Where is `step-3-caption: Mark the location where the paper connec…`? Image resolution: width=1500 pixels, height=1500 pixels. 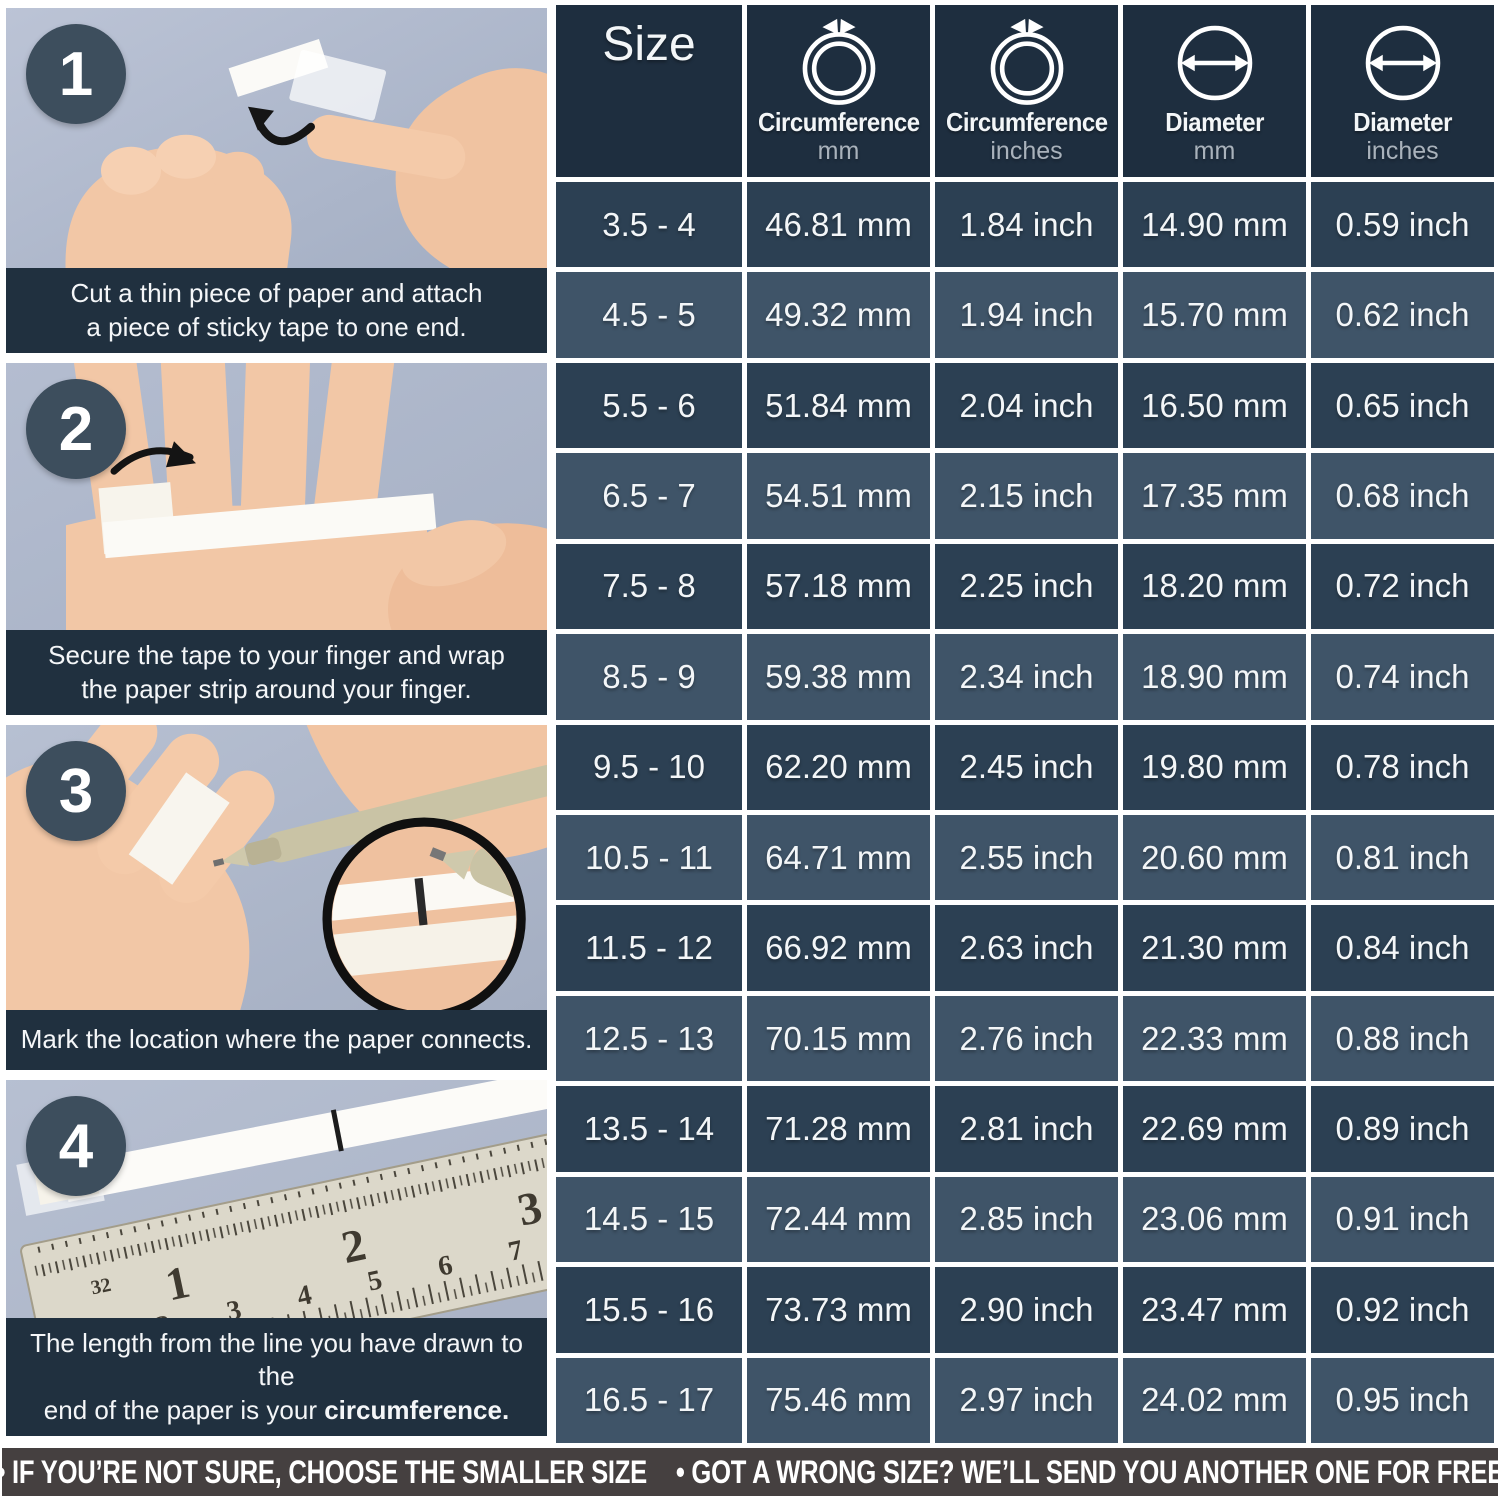
step-3-caption: Mark the location where the paper connec… is located at coordinates (276, 1040).